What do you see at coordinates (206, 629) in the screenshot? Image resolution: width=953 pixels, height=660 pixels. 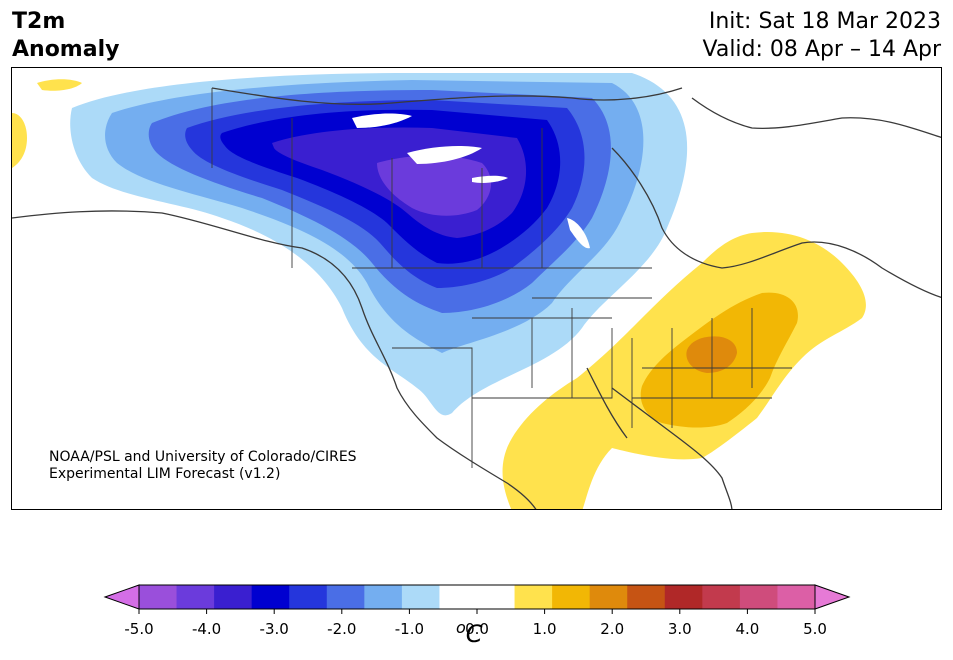 I see `colorbar-tick-label: -4.0` at bounding box center [206, 629].